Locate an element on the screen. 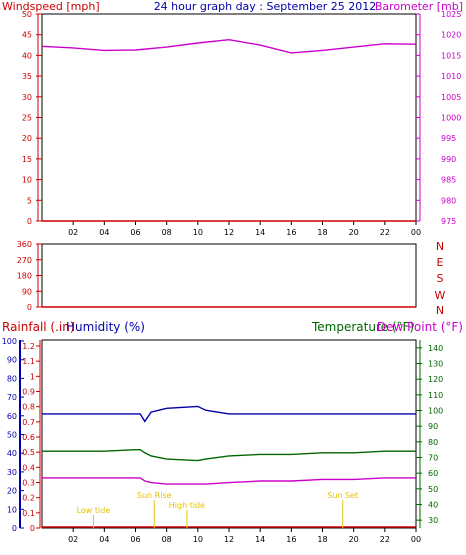 Image resolution: width=466 pixels, height=555 pixels. direction-ytick-label: 270 is located at coordinates (24, 260).